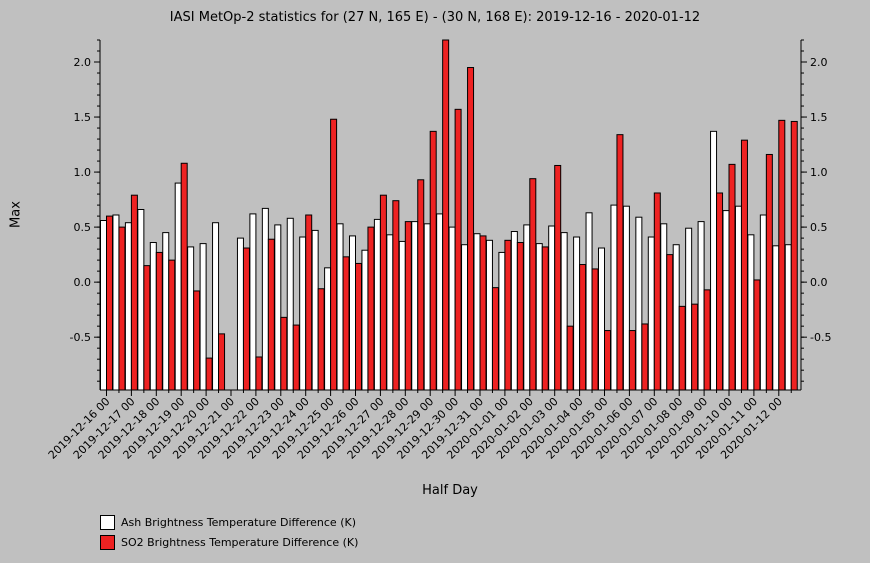  Describe the element at coordinates (819, 282) in the screenshot. I see `y-tick-label-right: 0.0` at that location.